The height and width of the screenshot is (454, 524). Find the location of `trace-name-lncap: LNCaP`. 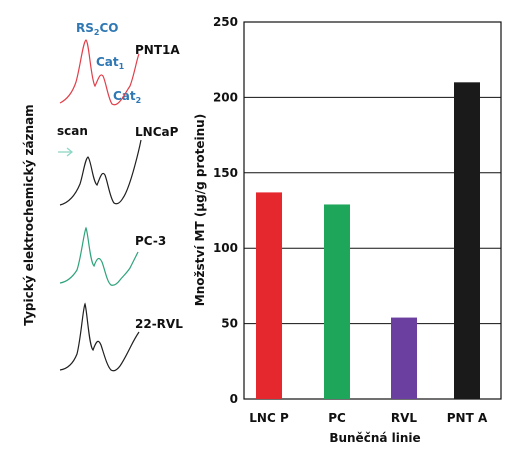

trace-name-lncap: LNCaP is located at coordinates (157, 132).